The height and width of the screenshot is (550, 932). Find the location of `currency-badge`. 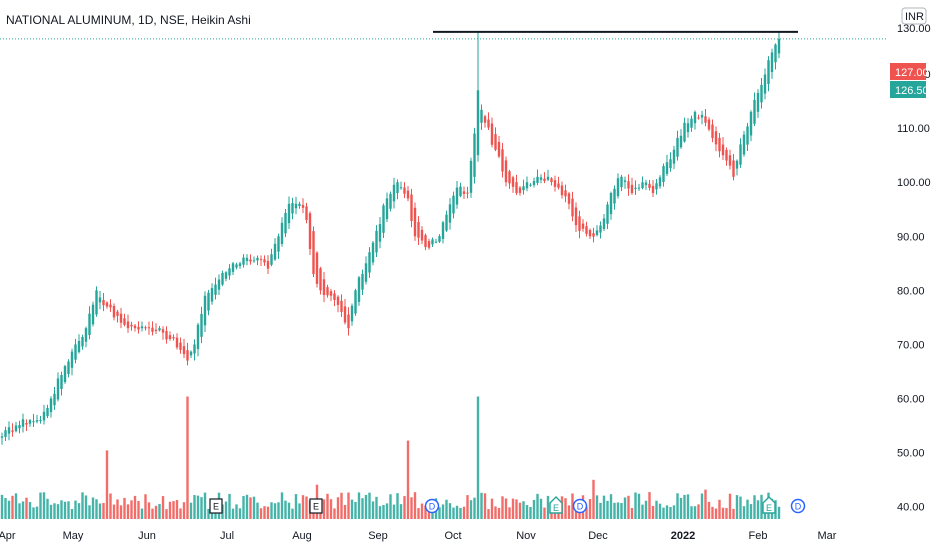

currency-badge is located at coordinates (914, 16).